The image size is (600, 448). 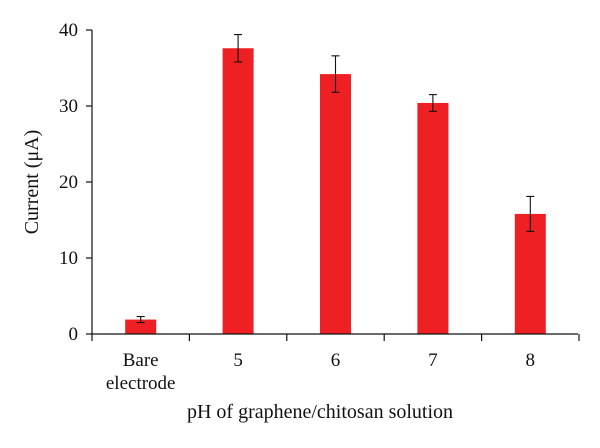 I want to click on y-ticks: 0 10 20 30 40, so click(x=75, y=182).